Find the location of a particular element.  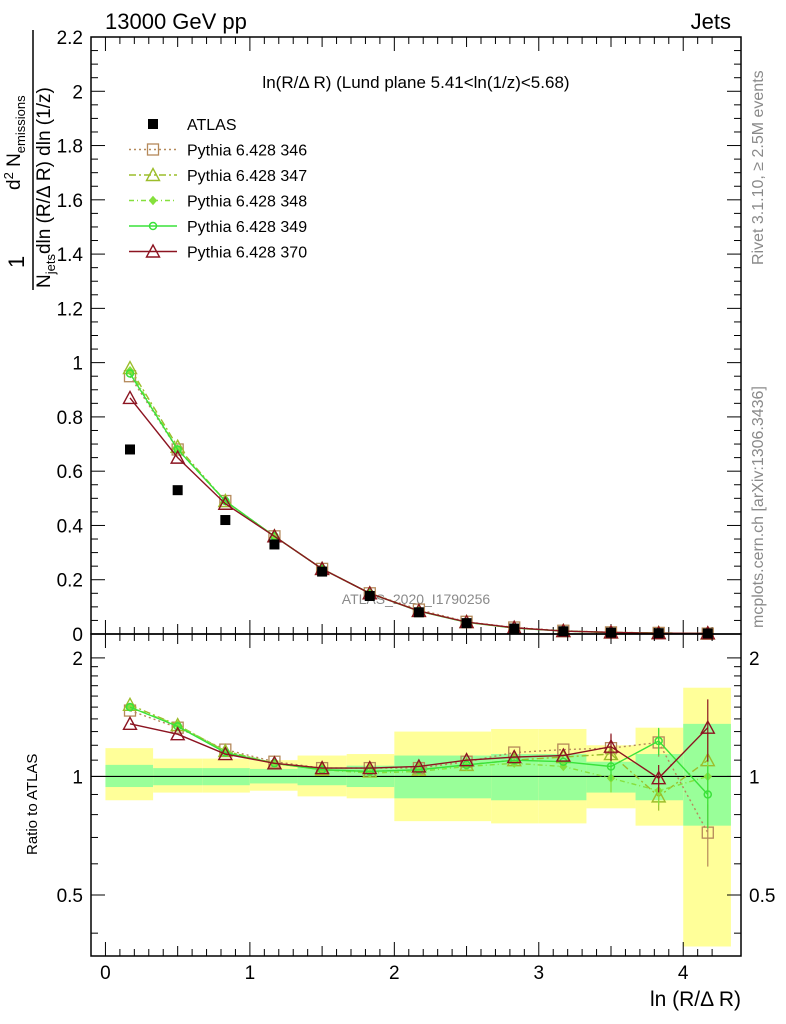

legend-label: Pythia 6.428 348 is located at coordinates (247, 202).